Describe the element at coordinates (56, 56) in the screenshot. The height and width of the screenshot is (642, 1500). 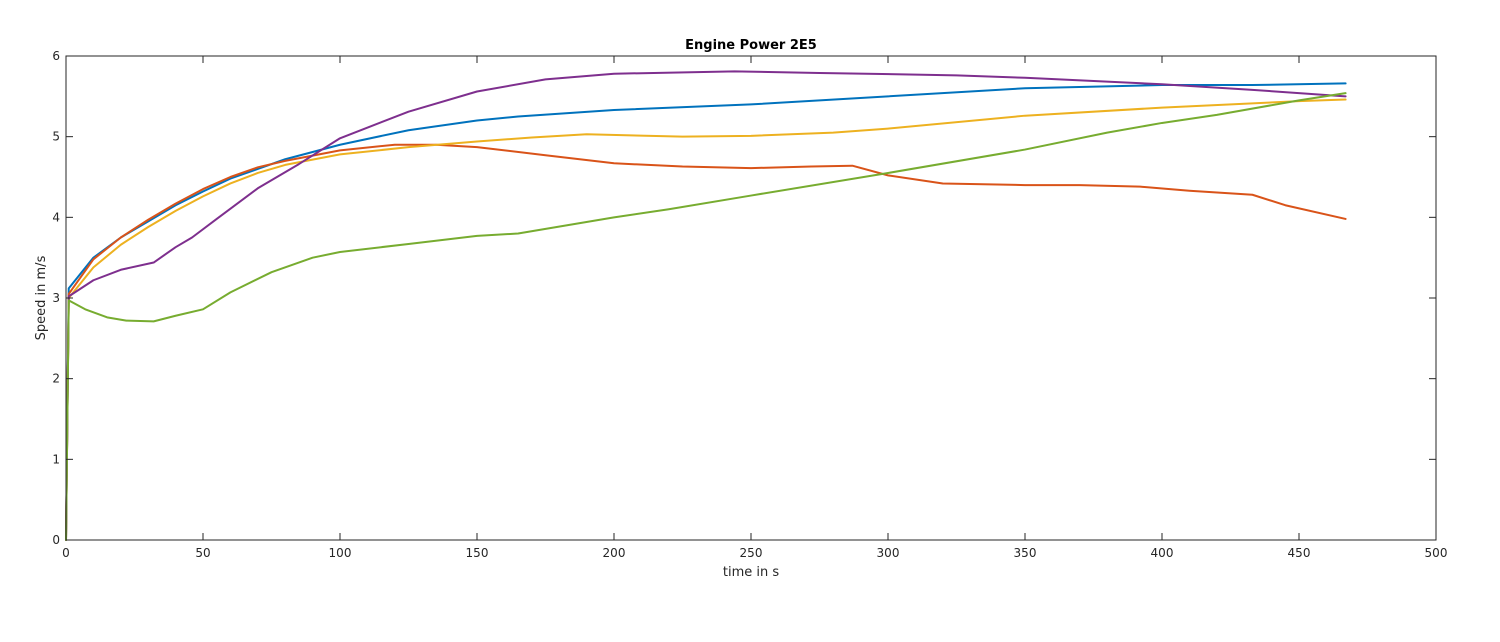
I see `y-tick-label: 6` at that location.